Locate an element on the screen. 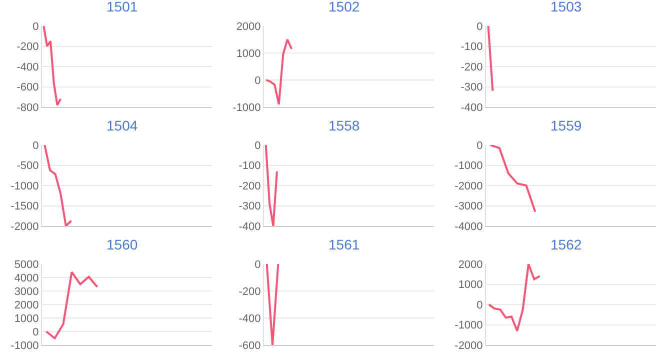 This screenshot has height=358, width=666. chart-title: 1558 is located at coordinates (344, 126).